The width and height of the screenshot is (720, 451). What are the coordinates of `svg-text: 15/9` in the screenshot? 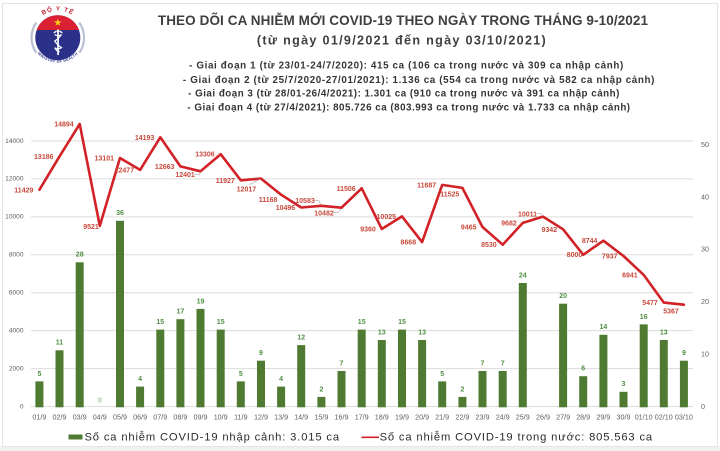 It's located at (321, 417).